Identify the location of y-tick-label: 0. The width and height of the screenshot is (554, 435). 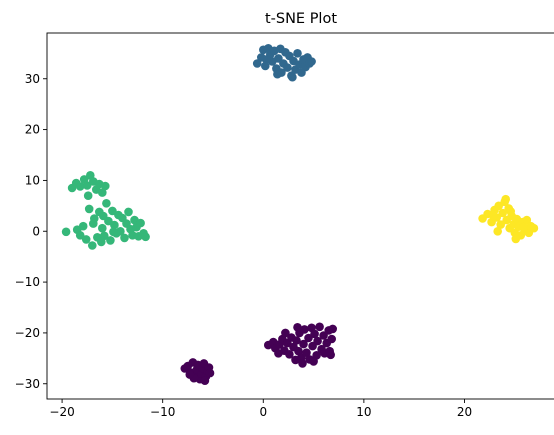
(36, 231).